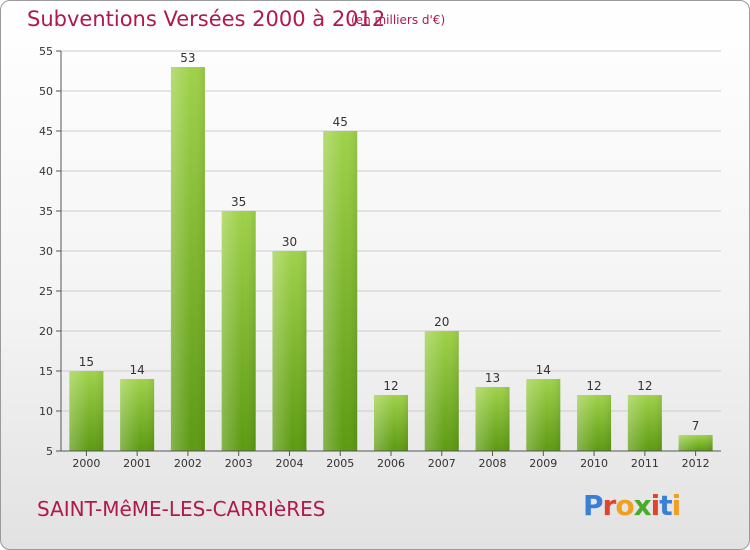  I want to click on brand-logo: Proxiti, so click(632, 505).